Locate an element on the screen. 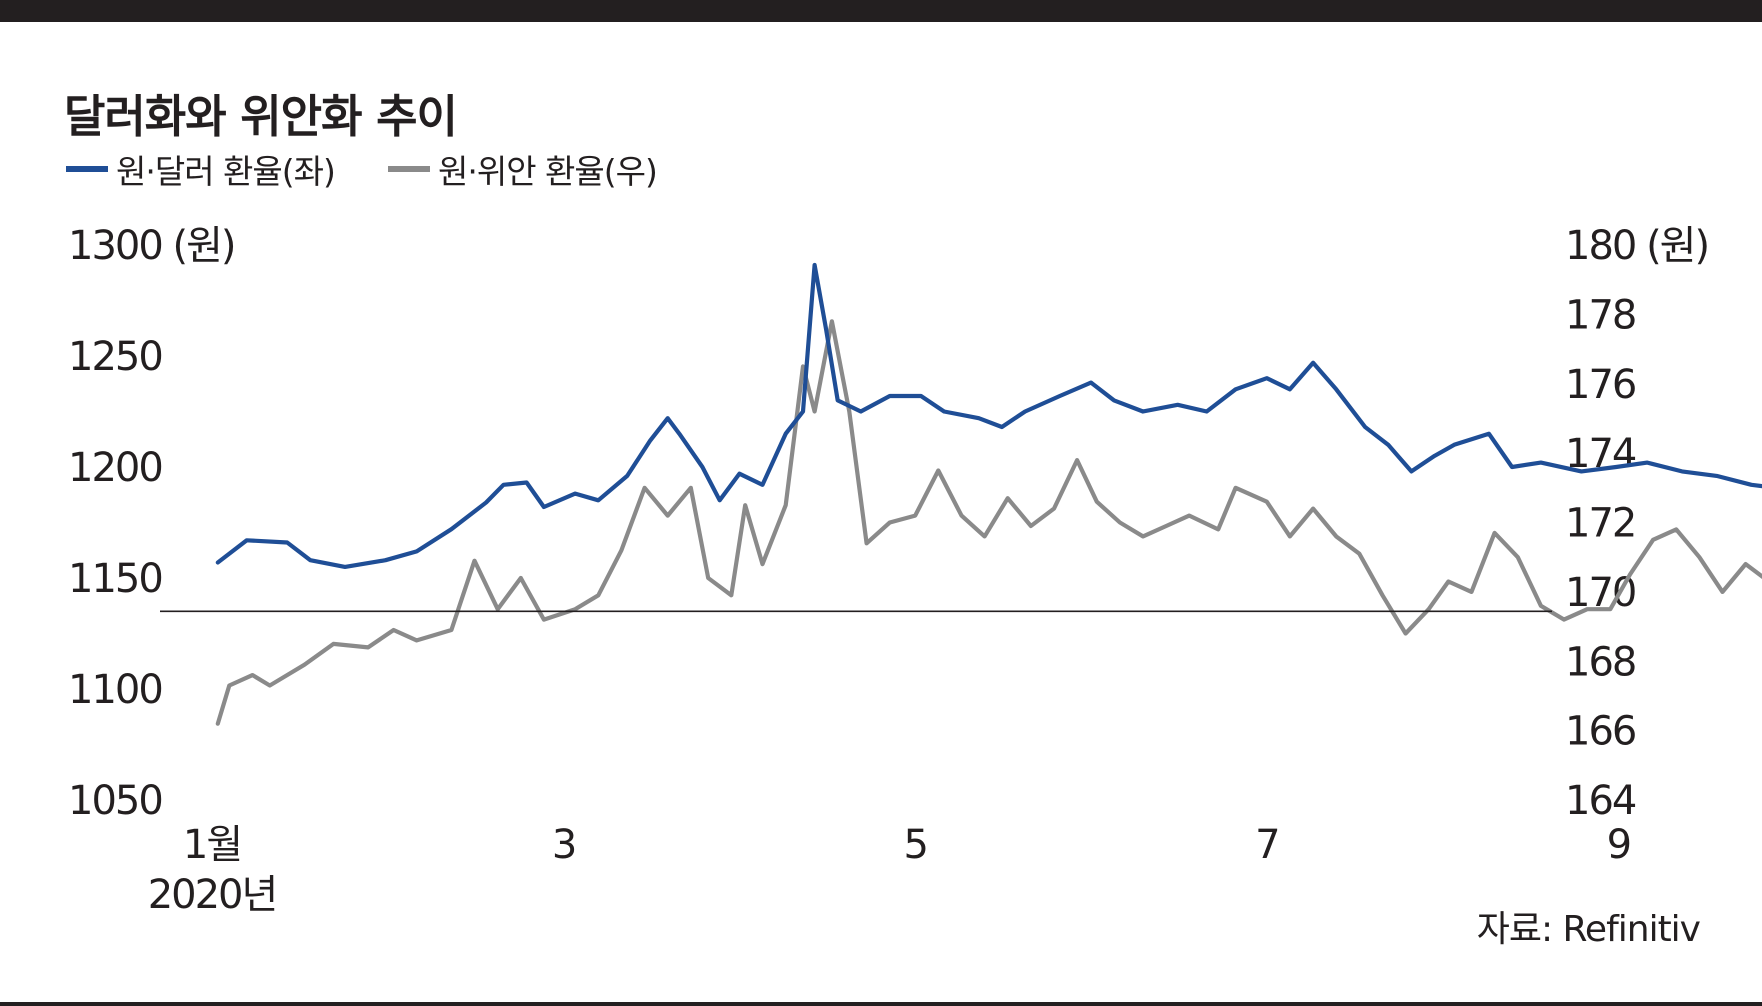  y-left-tick-label: 1250 is located at coordinates (115, 357).